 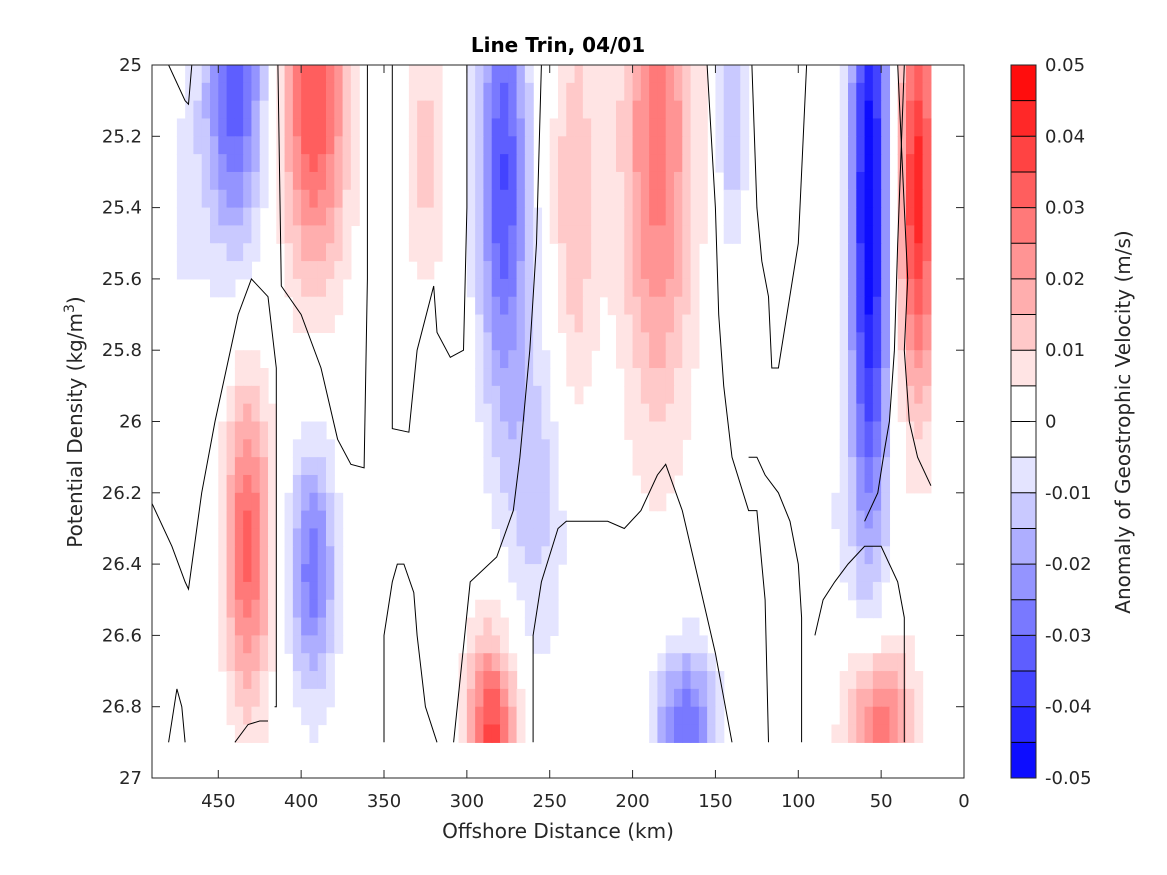 What do you see at coordinates (122, 493) in the screenshot?
I see `y-tick-label: 26.2` at bounding box center [122, 493].